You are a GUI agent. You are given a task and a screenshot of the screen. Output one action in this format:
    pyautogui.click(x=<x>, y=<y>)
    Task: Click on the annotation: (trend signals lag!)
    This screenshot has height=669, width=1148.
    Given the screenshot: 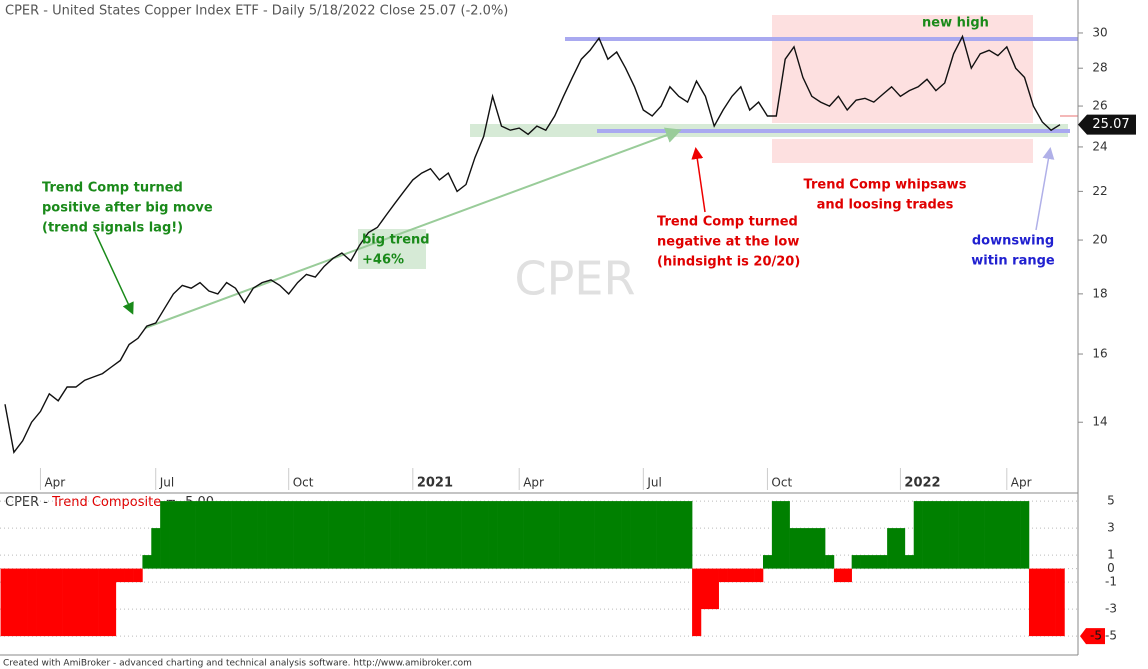 What is the action you would take?
    pyautogui.click(x=112, y=228)
    